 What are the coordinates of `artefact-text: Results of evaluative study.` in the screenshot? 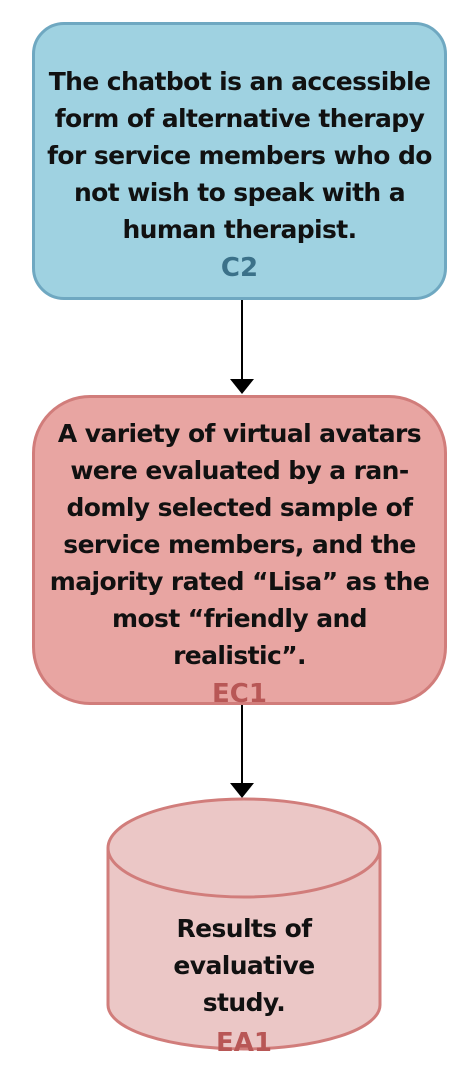 It's located at (244, 965).